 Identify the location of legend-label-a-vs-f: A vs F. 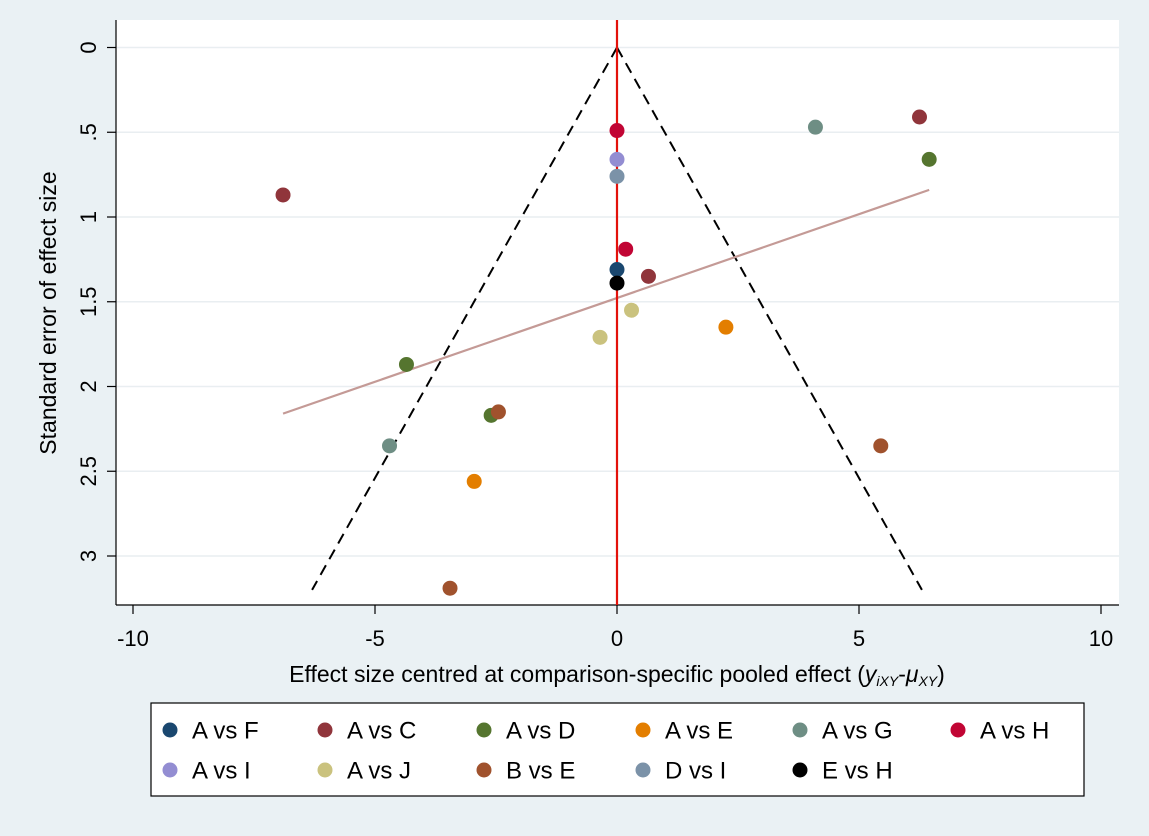
(225, 731).